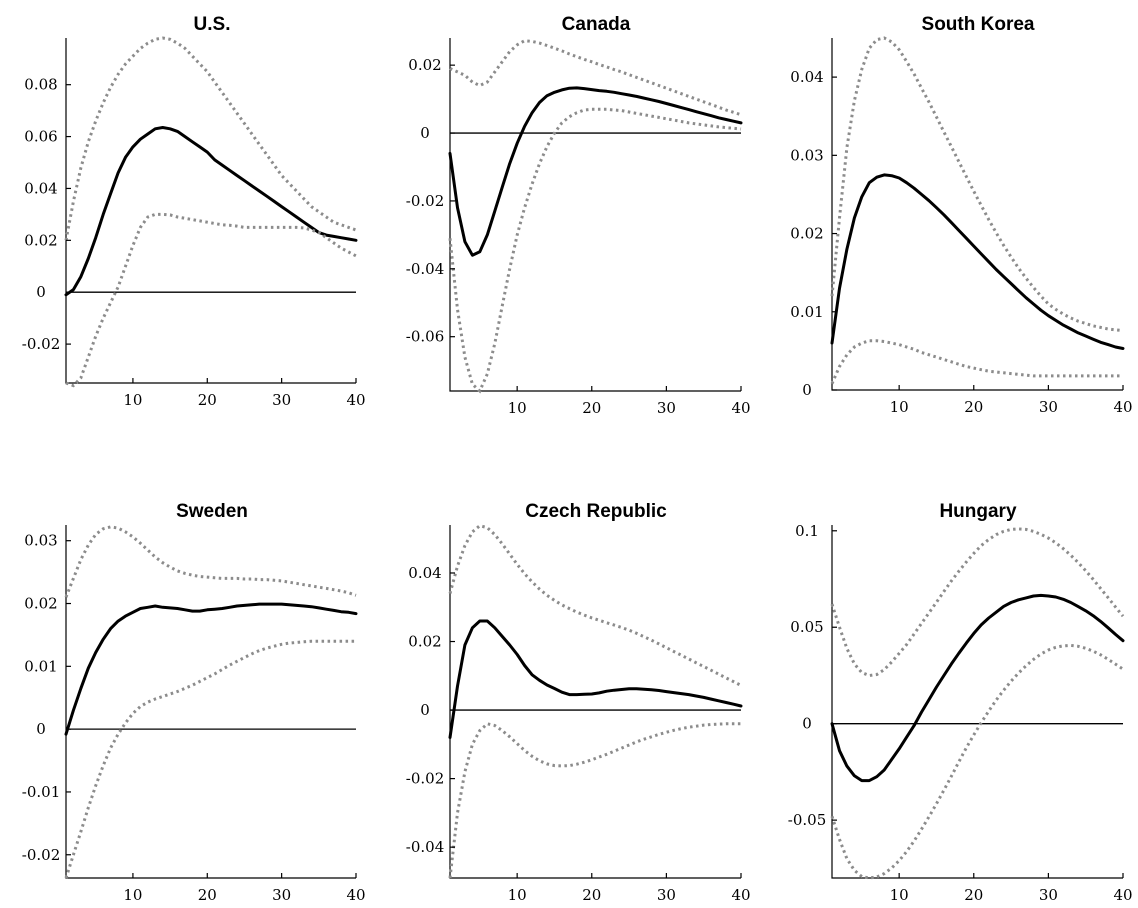 Image resolution: width=1138 pixels, height=908 pixels. I want to click on panel-axes-hungary, so click(977, 702).